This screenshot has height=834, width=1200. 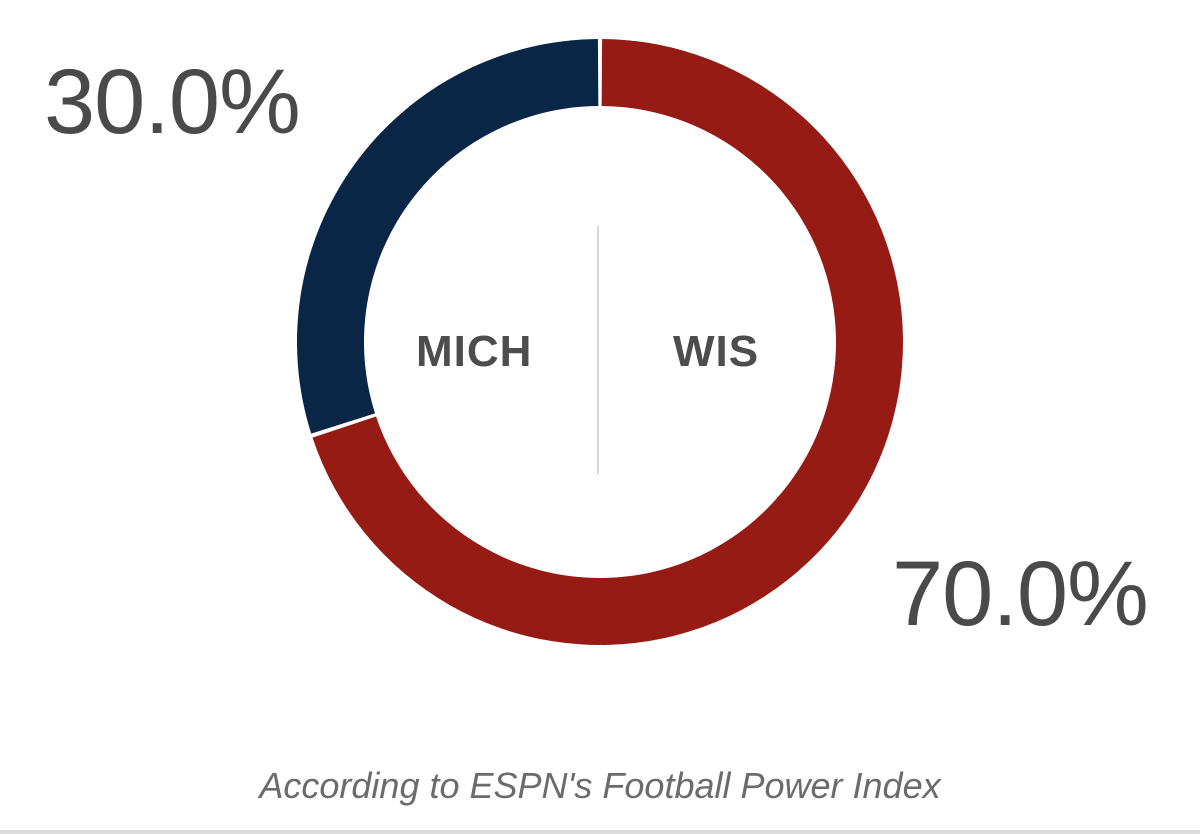 What do you see at coordinates (600, 785) in the screenshot?
I see `chart-caption: According to ESPN's Football Power Index` at bounding box center [600, 785].